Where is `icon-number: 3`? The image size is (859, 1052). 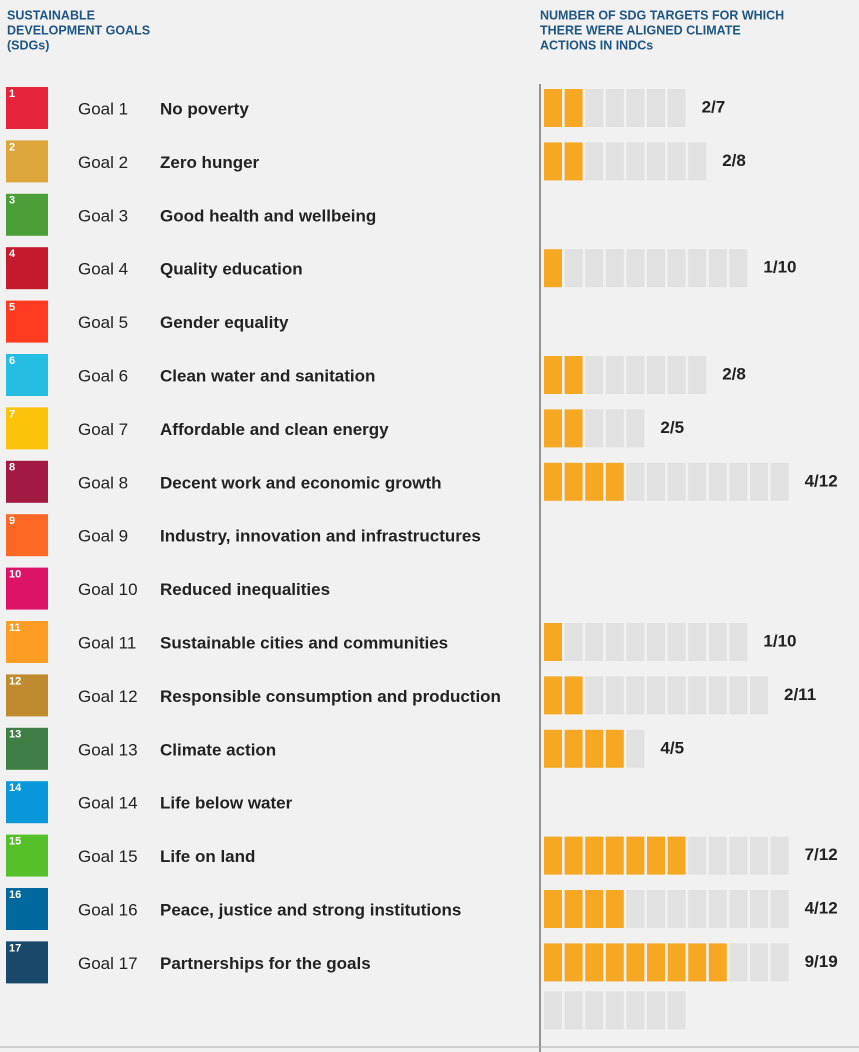 icon-number: 3 is located at coordinates (12, 201).